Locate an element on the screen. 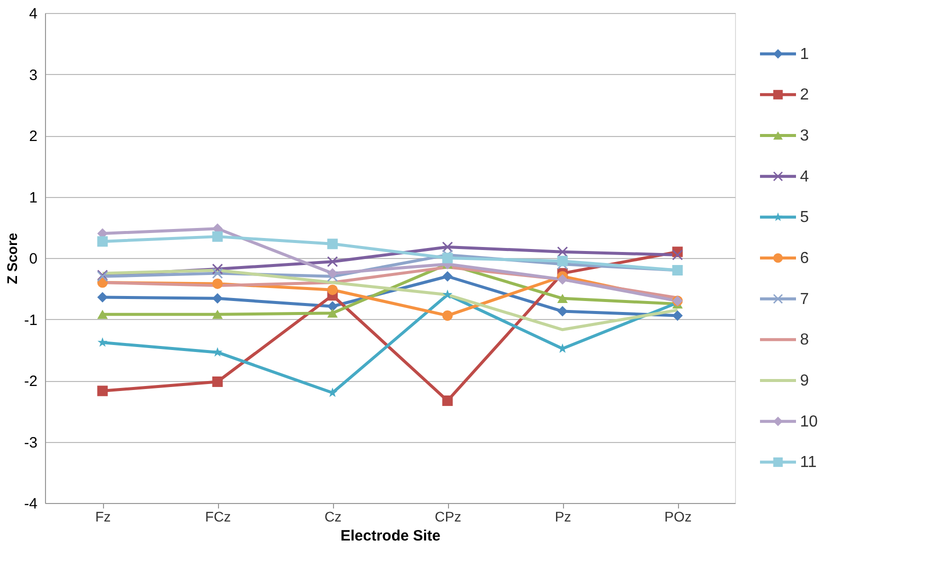 The height and width of the screenshot is (582, 949). y-tick-label: 3 is located at coordinates (33, 75).